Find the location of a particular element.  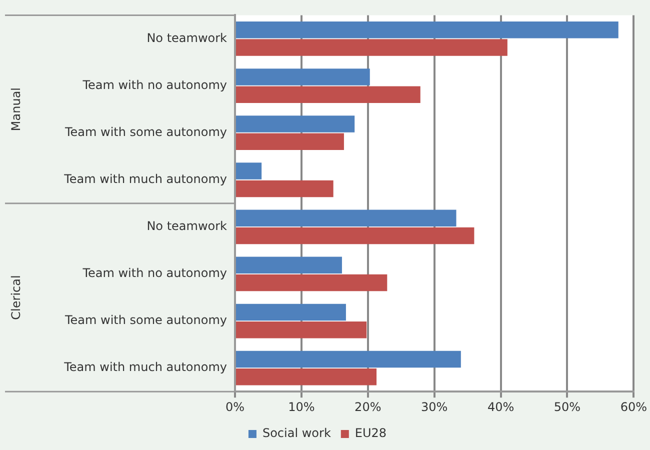

x-tick-label: 20% is located at coordinates (368, 407).